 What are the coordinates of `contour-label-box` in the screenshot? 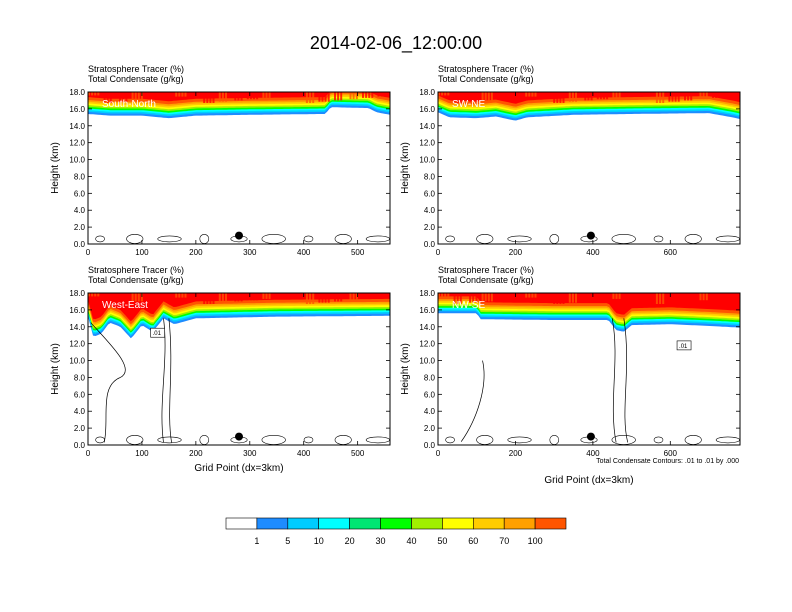 It's located at (157, 332).